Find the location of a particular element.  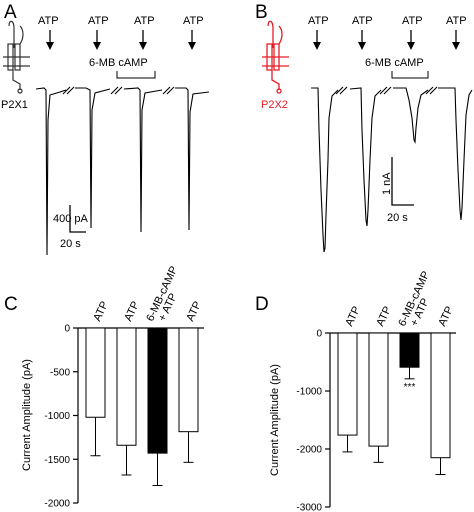

atp-arrow-b2: ATP is located at coordinates (362, 32).